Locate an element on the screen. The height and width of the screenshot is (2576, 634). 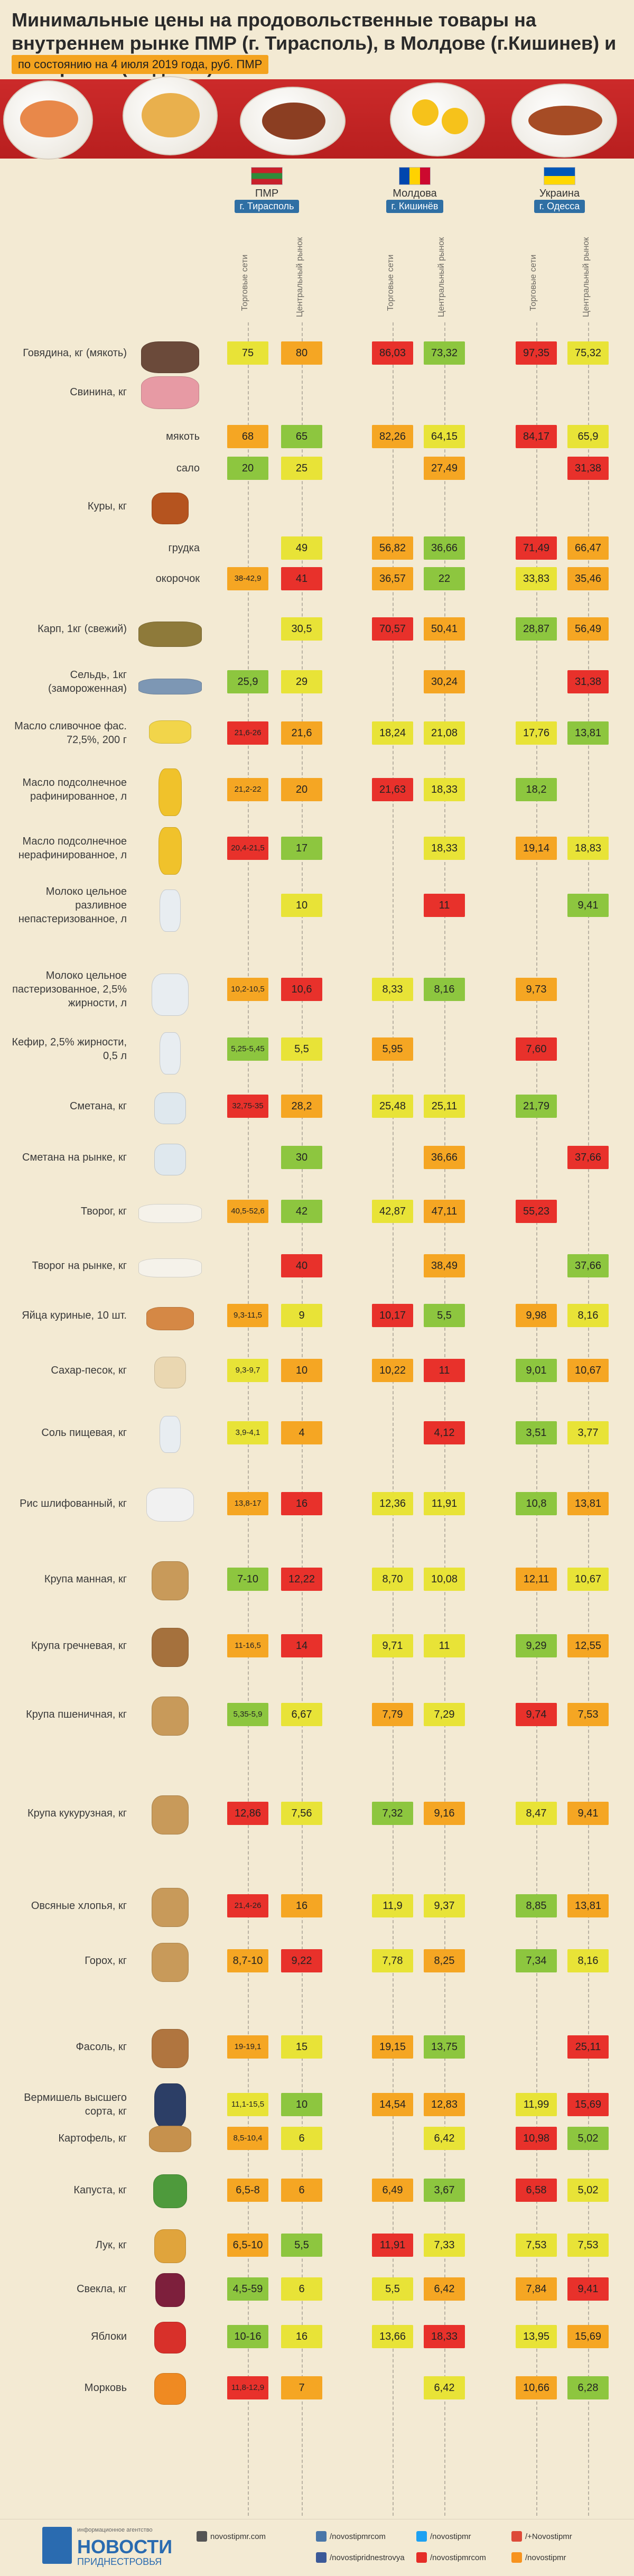
col-head-pmr-retail: Торговые сети is located at coordinates (244, 282).